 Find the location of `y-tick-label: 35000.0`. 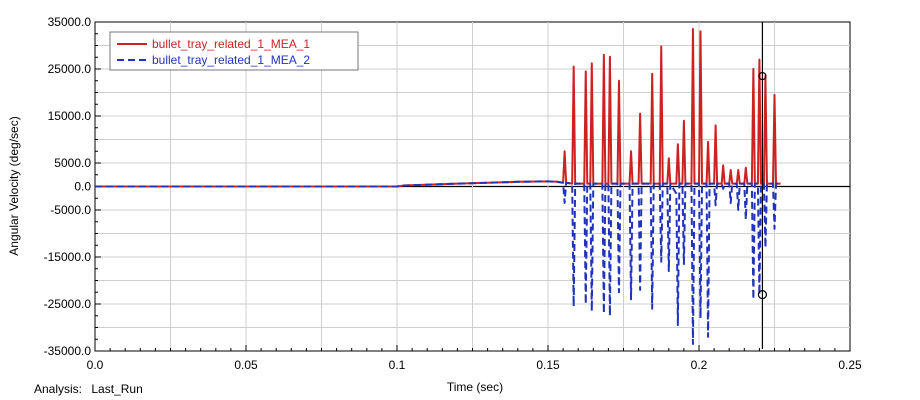

y-tick-label: 35000.0 is located at coordinates (70, 22).